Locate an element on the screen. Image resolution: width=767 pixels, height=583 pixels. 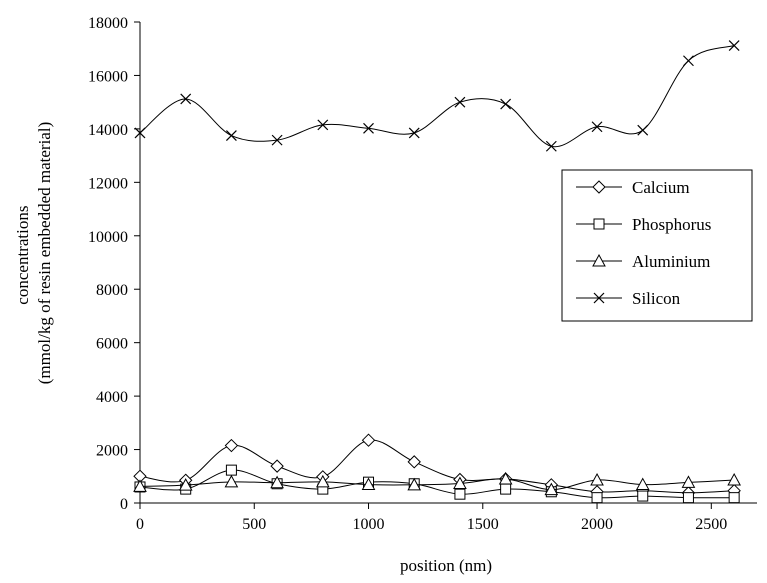
x-axis-ticks: 0 500 1000 1500 2000 2500 is located at coordinates (431, 518).